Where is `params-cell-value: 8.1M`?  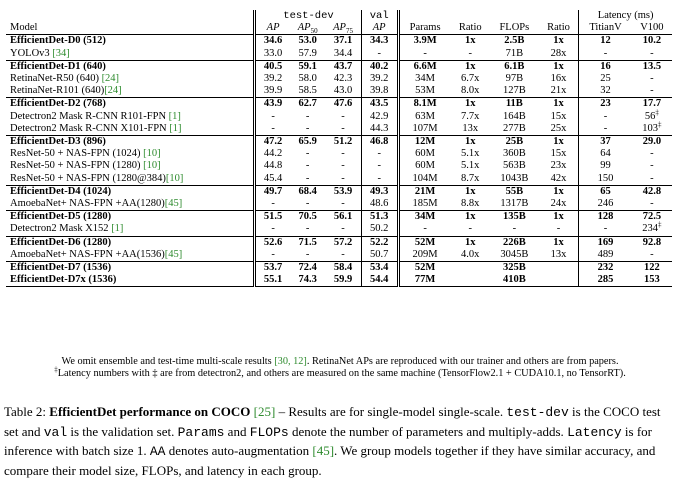 params-cell-value: 8.1M is located at coordinates (425, 104).